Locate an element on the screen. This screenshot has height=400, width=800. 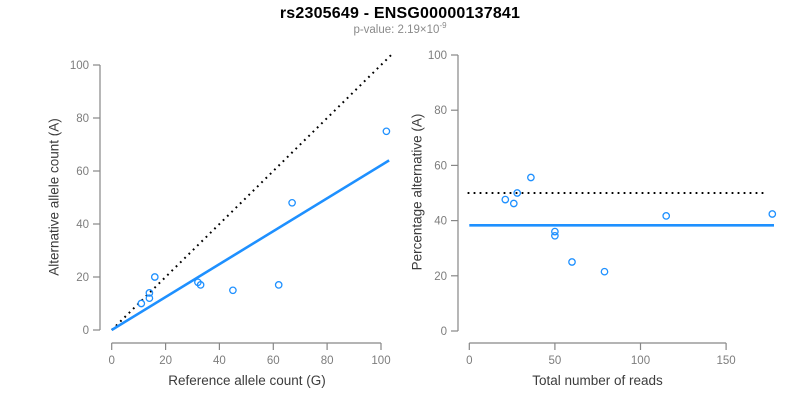
p-value-exponent: -9 is located at coordinates (443, 26).